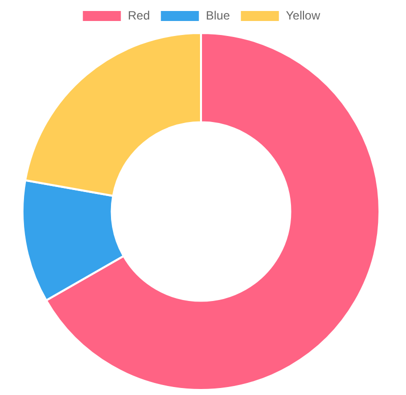 This screenshot has height=395, width=406. I want to click on legend-label: Blue, so click(218, 15).